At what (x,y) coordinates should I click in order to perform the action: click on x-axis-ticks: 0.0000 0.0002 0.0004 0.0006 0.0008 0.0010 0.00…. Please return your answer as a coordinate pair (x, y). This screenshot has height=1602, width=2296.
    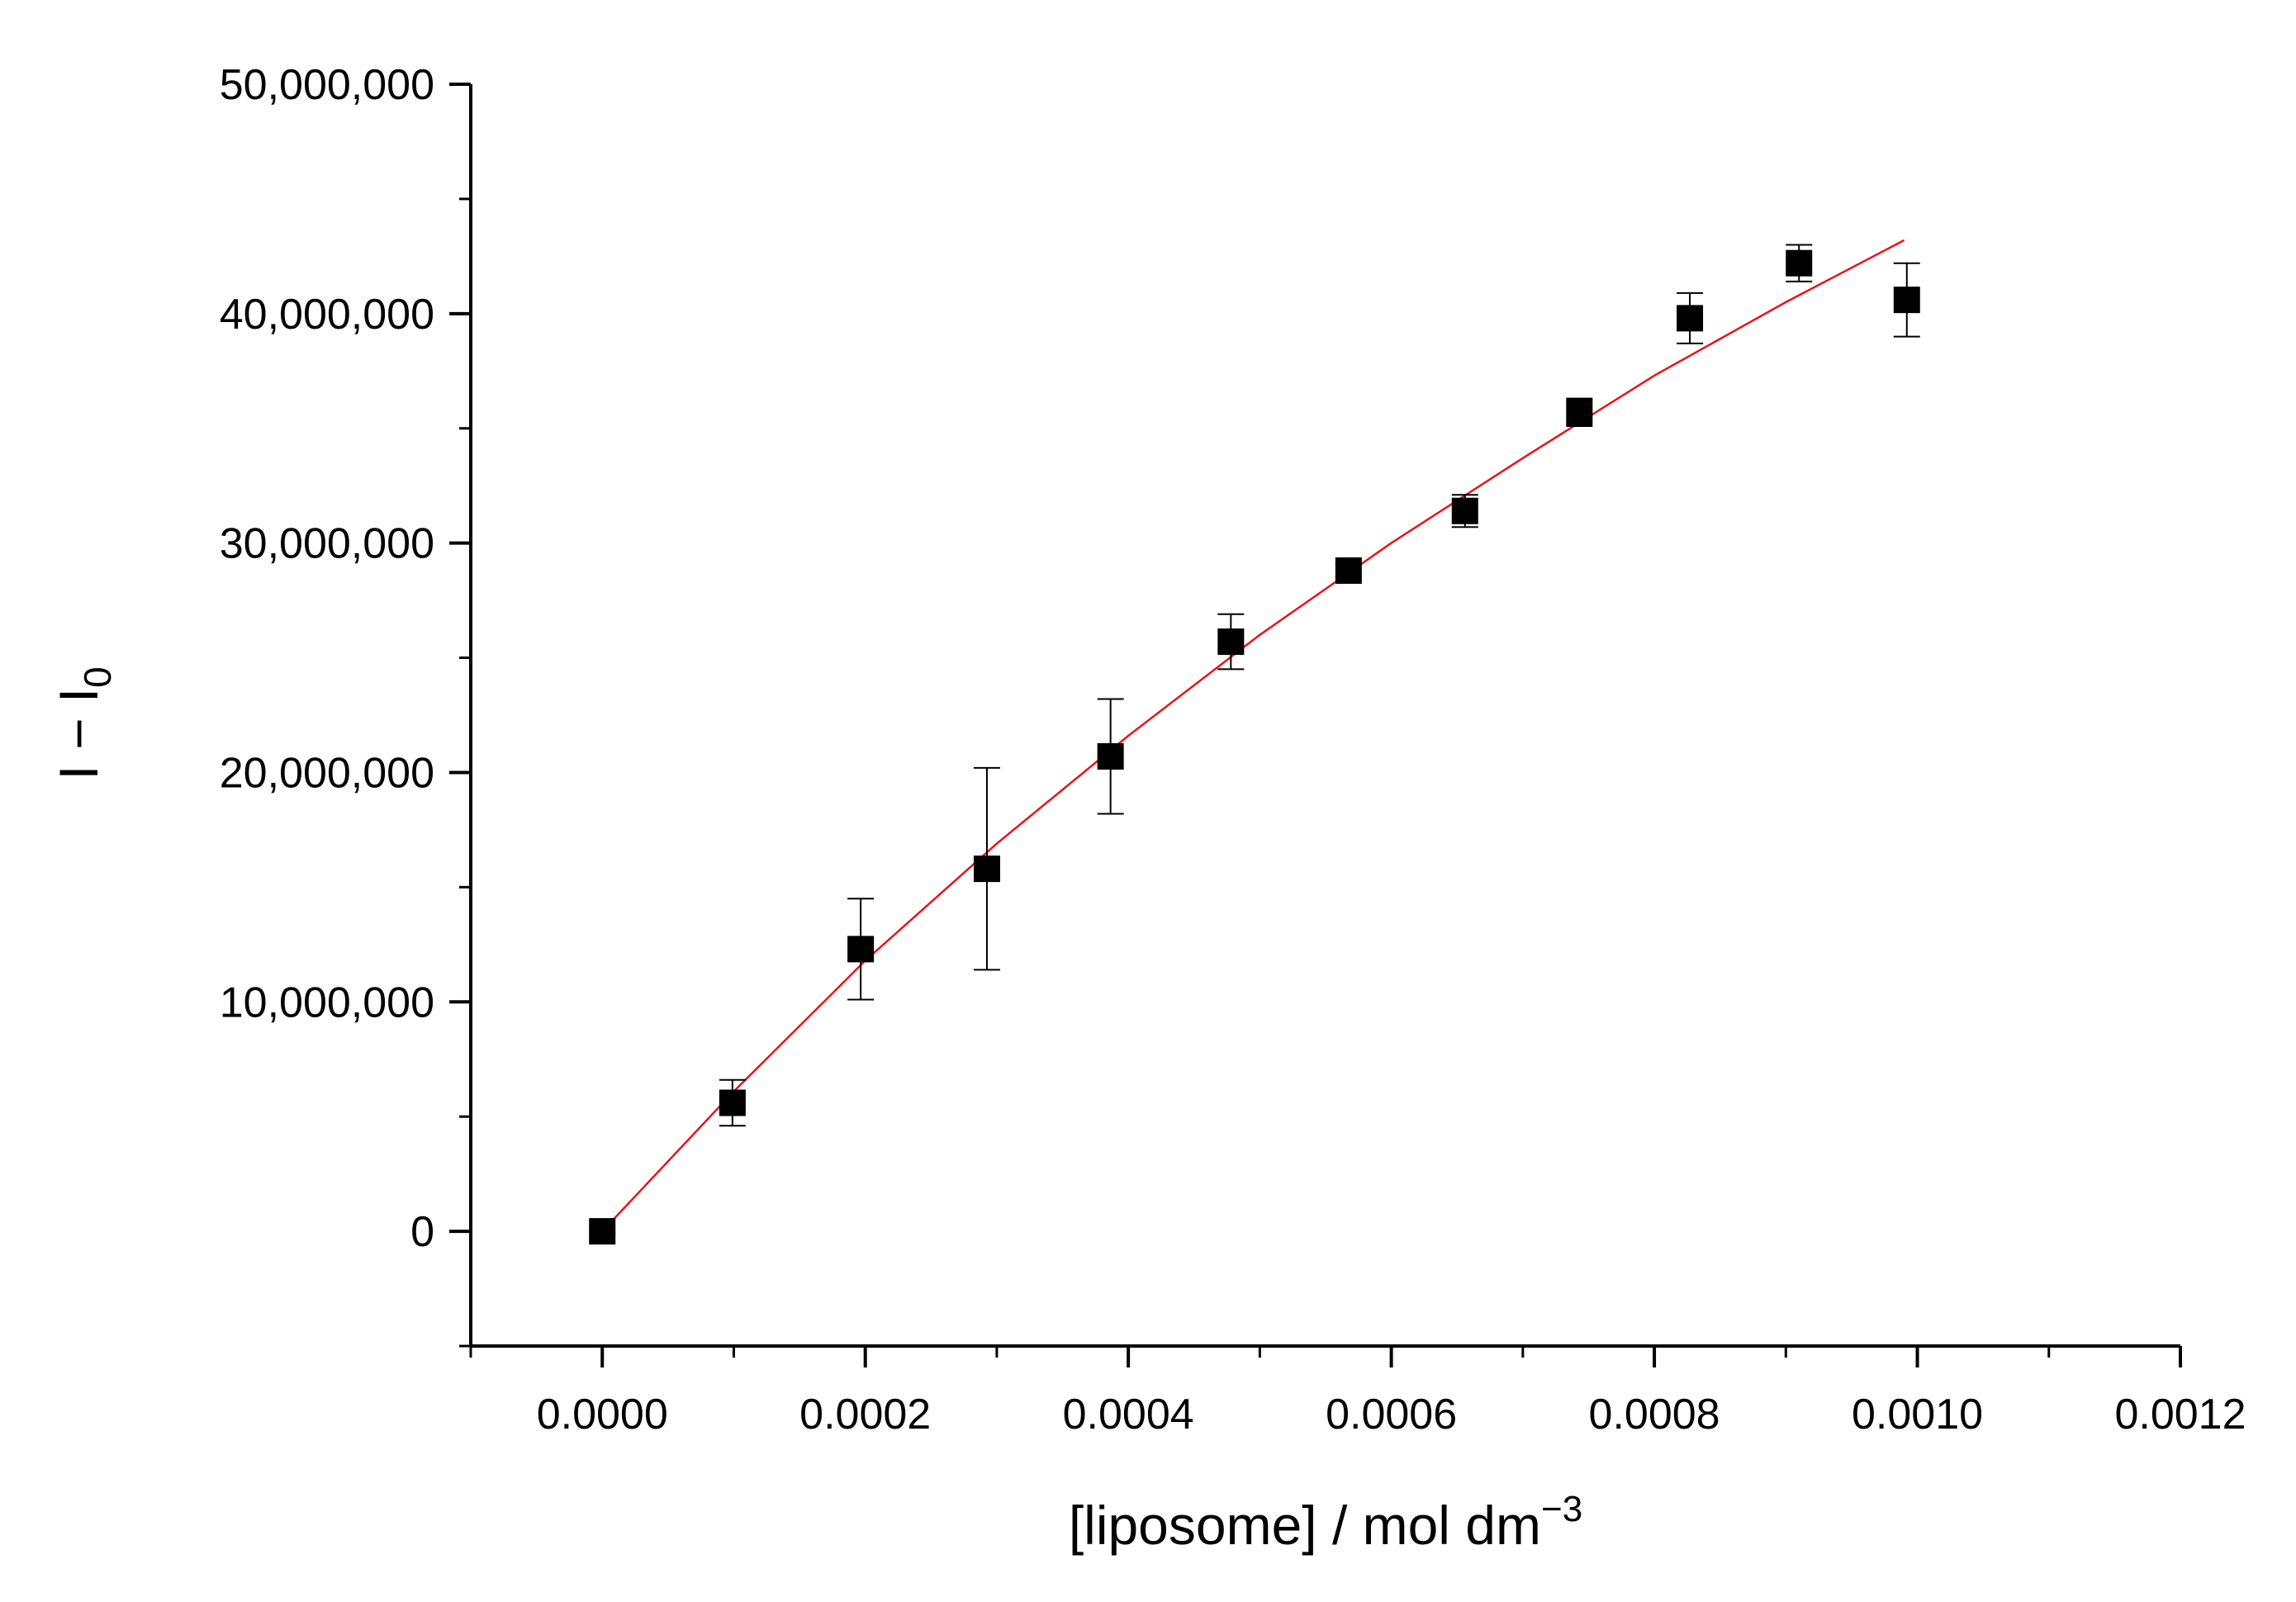
    Looking at the image, I should click on (1357, 1392).